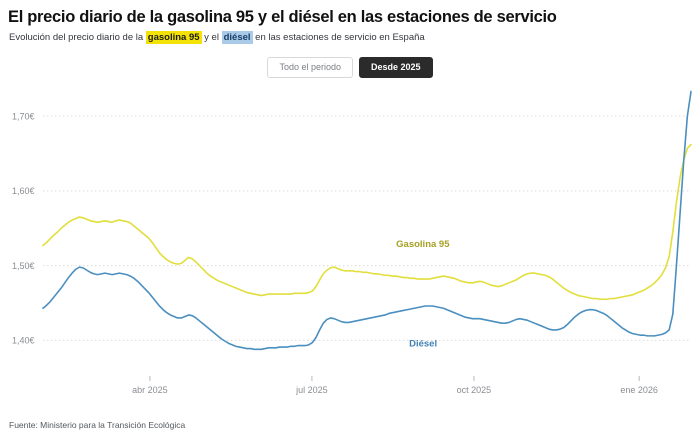 The height and width of the screenshot is (443, 700). I want to click on subtitle-text-3: en las estaciones de servicio en España, so click(338, 37).